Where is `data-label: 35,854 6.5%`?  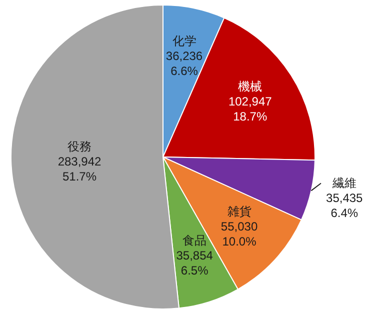 data-label: 35,854 6.5% is located at coordinates (195, 263).